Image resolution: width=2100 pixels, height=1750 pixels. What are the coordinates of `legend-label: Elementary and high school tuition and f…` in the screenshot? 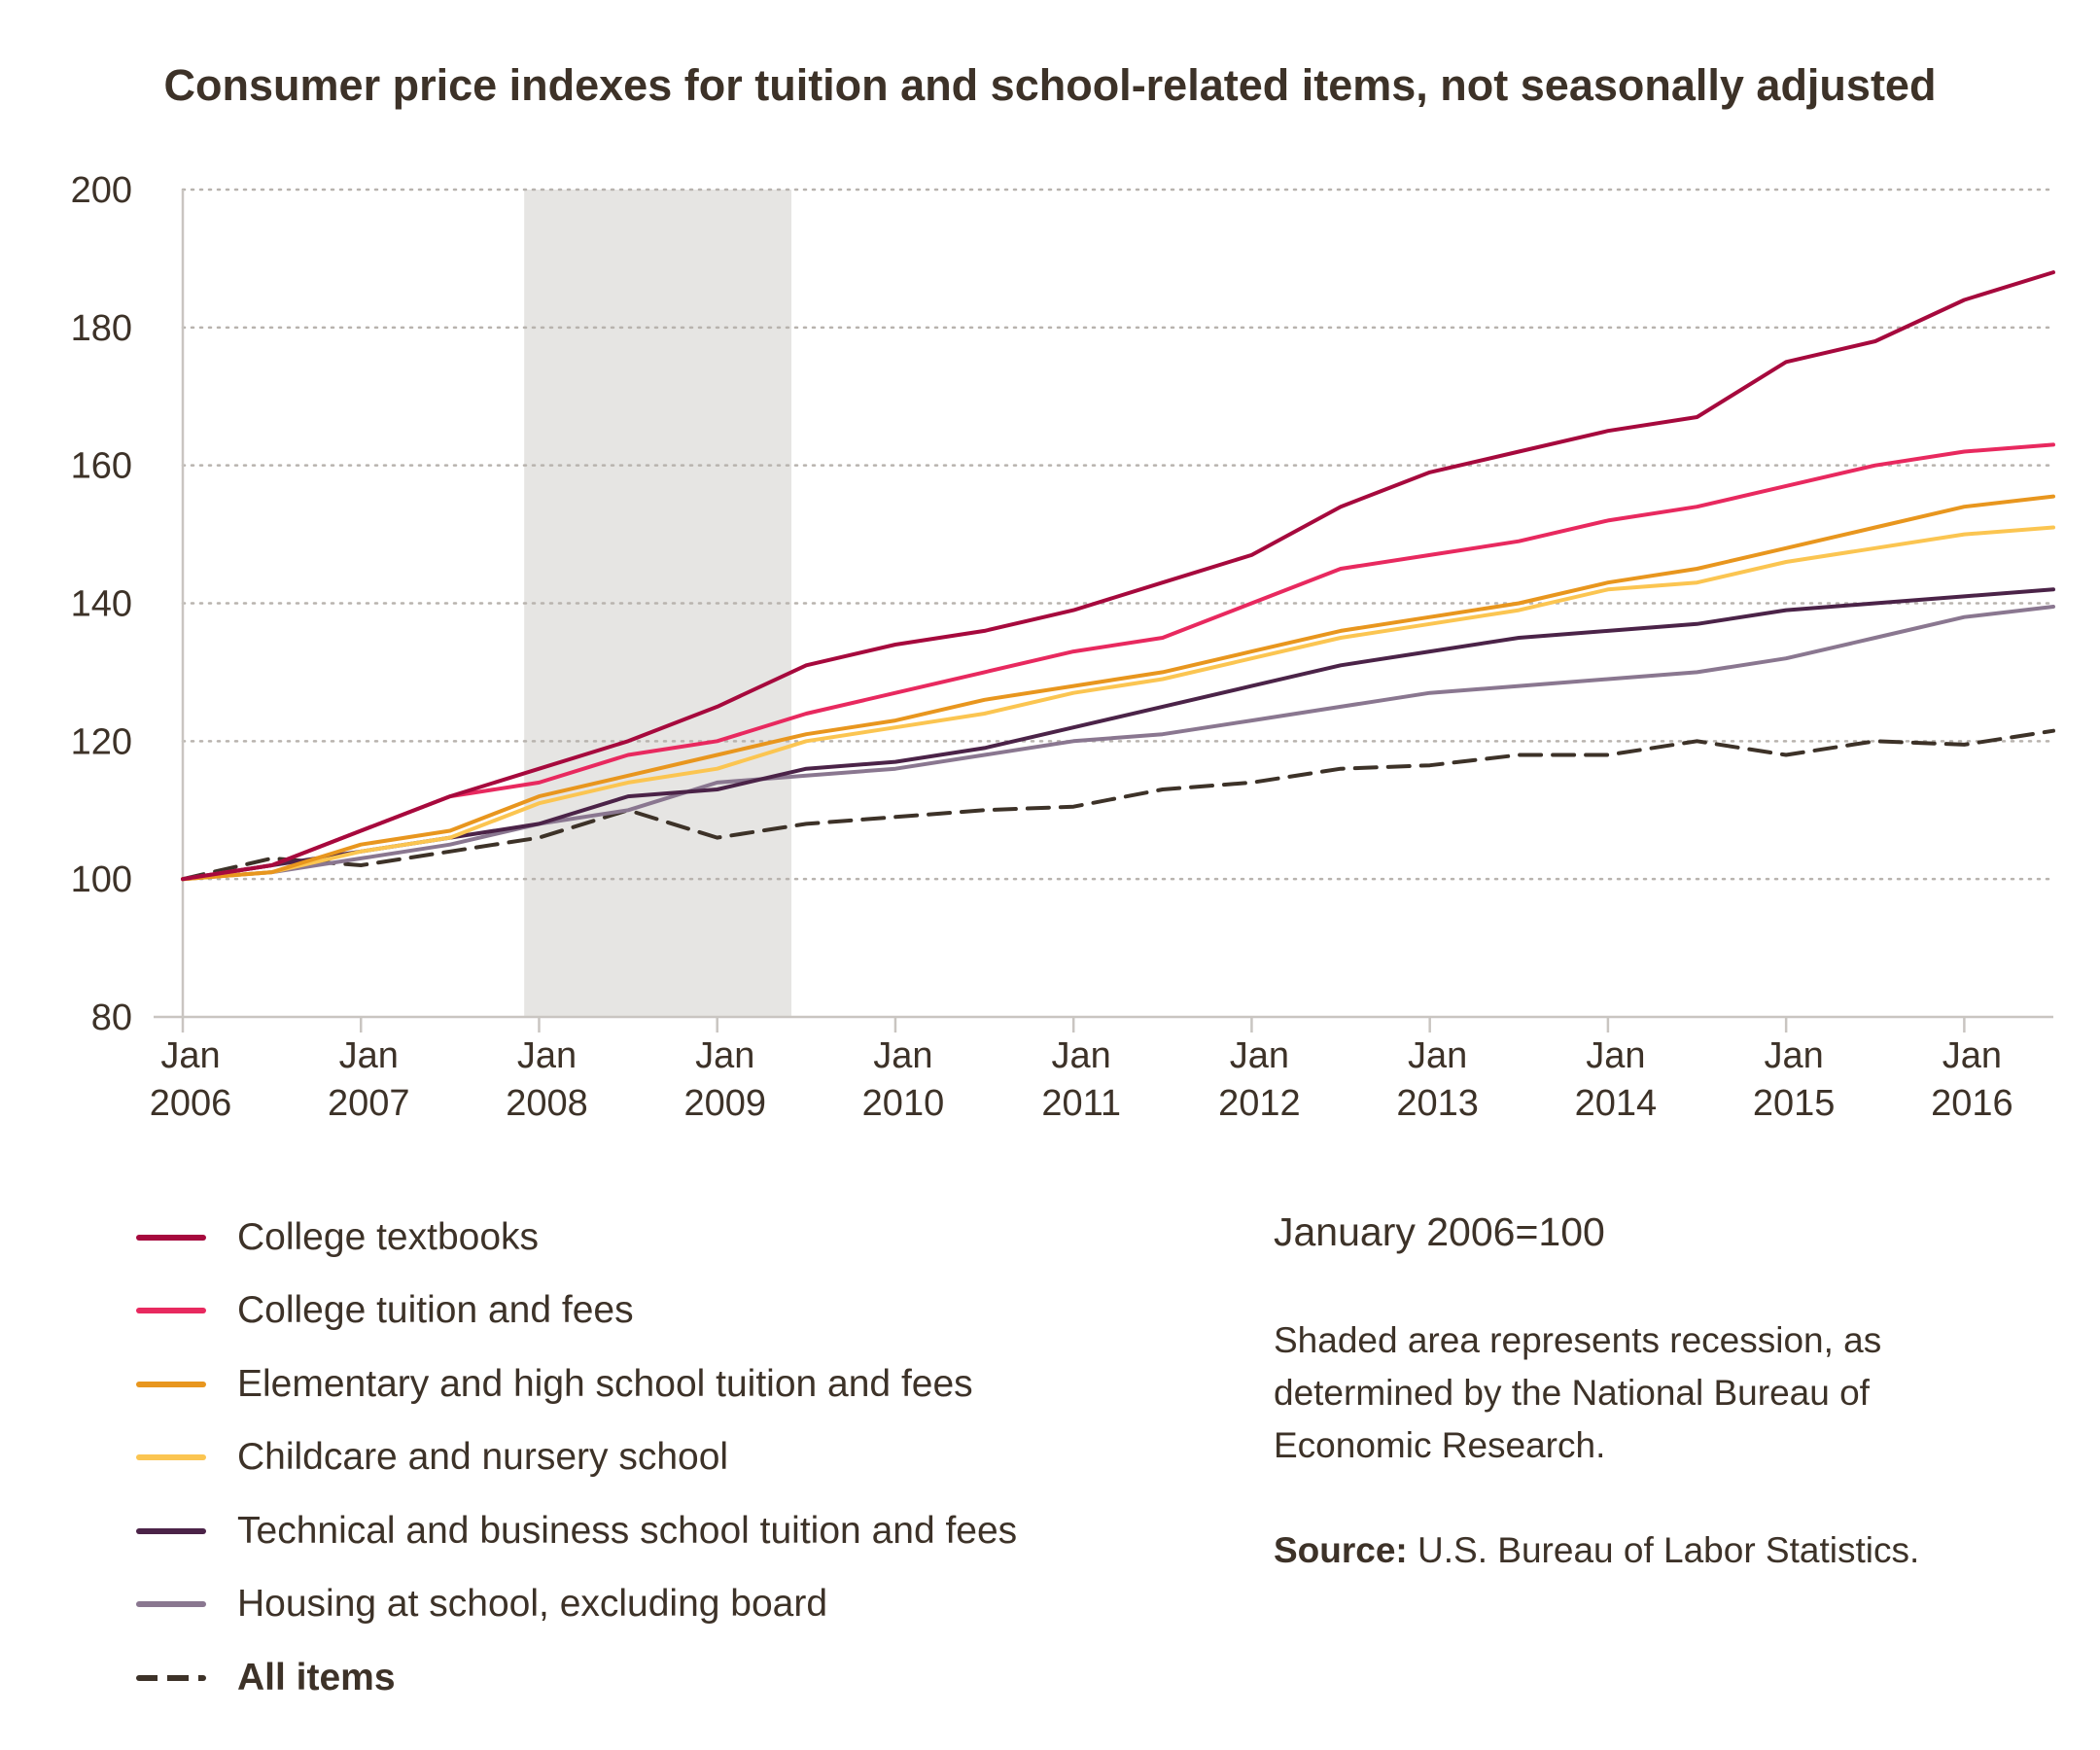 It's located at (605, 1383).